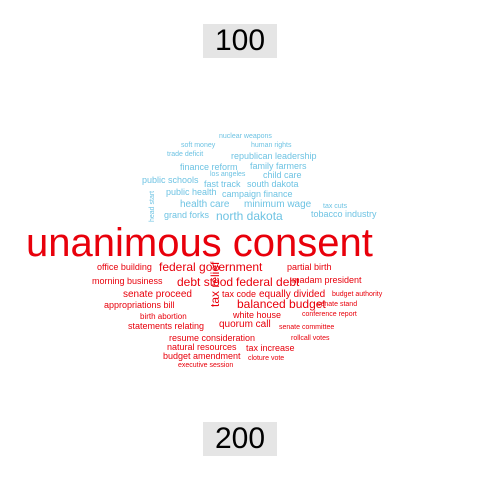 The image size is (480, 480). Describe the element at coordinates (163, 316) in the screenshot. I see `word-birth-abortion: birth abortion` at that location.